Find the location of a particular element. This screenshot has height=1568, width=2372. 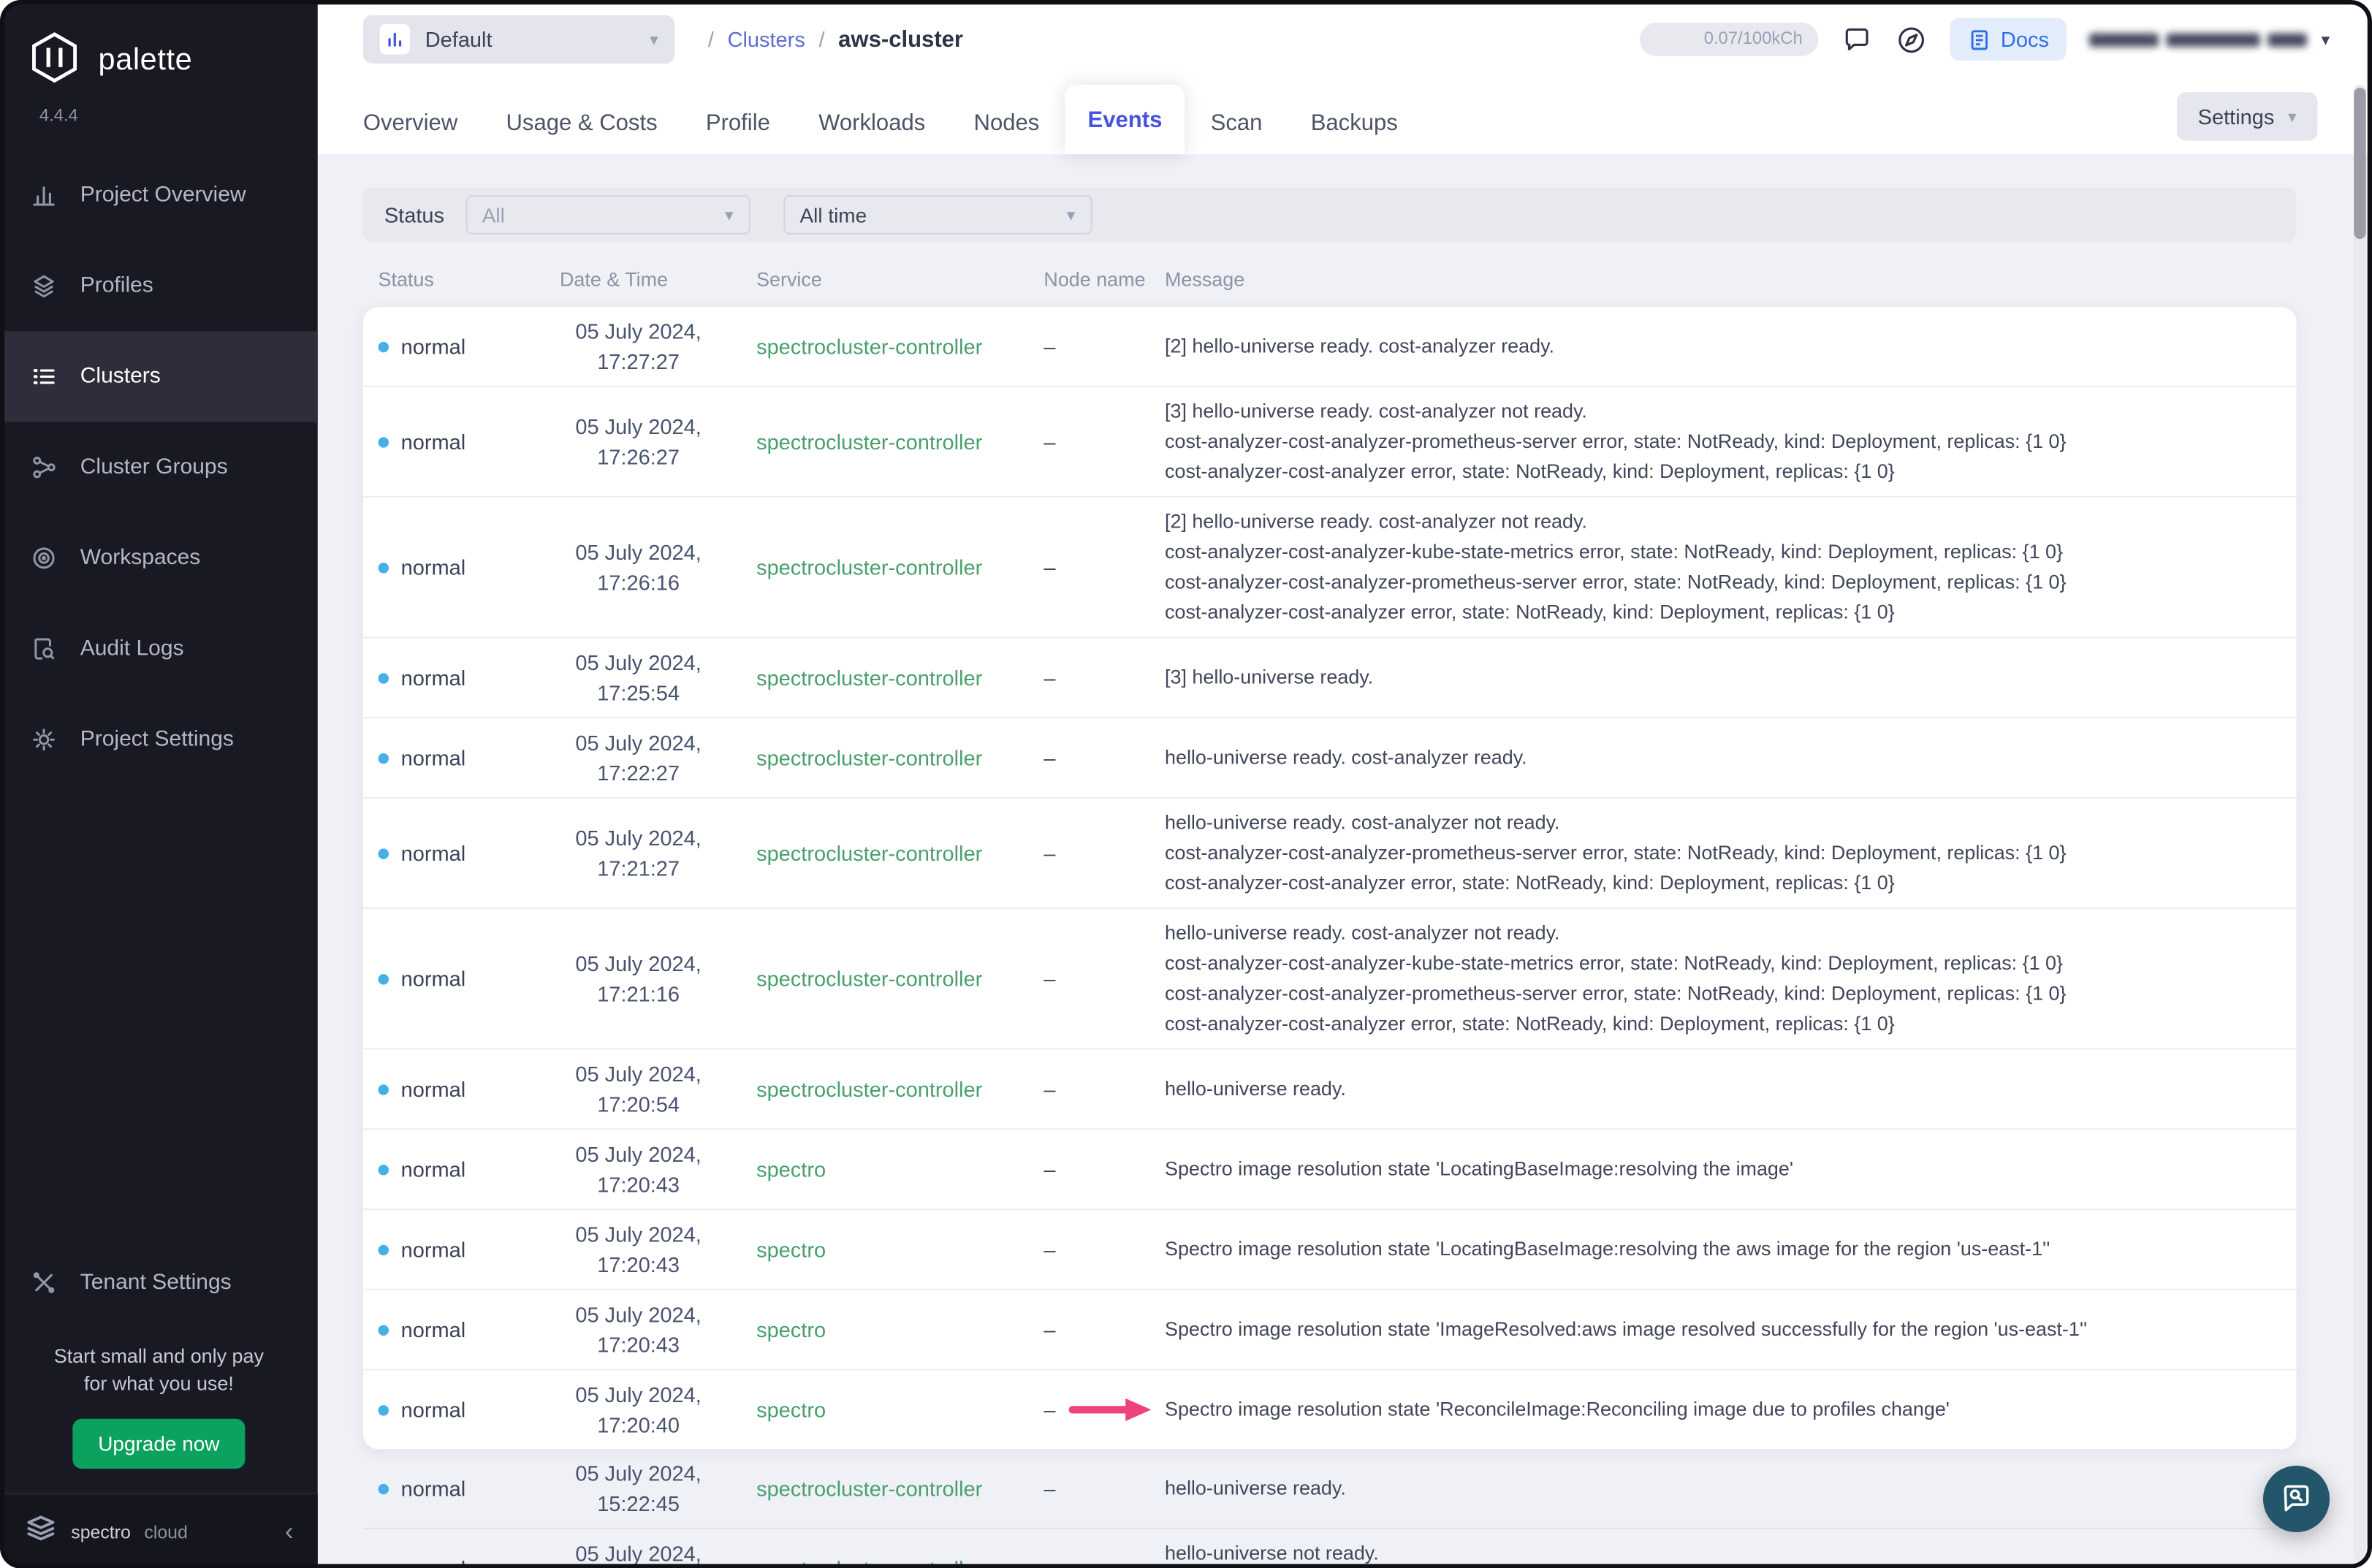

tab-profile: Profile is located at coordinates (737, 123).